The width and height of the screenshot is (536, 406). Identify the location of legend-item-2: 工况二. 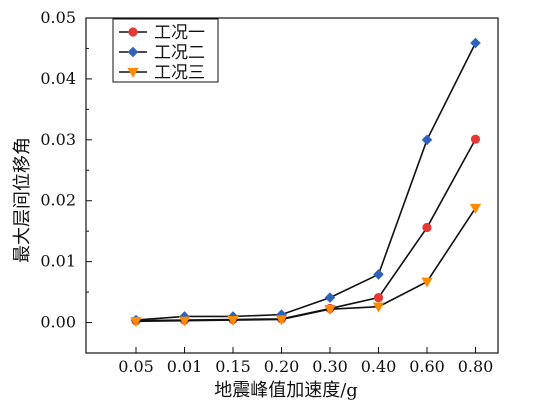
(162, 53).